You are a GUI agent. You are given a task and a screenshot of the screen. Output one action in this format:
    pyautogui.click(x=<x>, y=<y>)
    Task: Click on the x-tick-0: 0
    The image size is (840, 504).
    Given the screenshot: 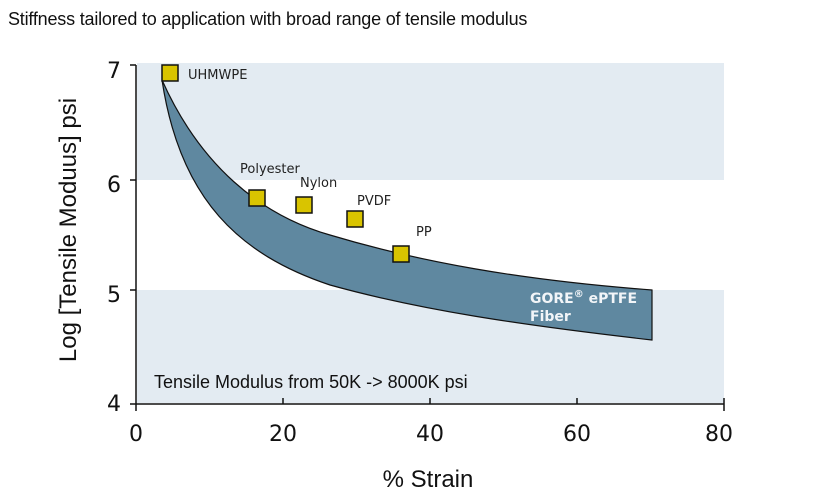 What is the action you would take?
    pyautogui.click(x=136, y=434)
    